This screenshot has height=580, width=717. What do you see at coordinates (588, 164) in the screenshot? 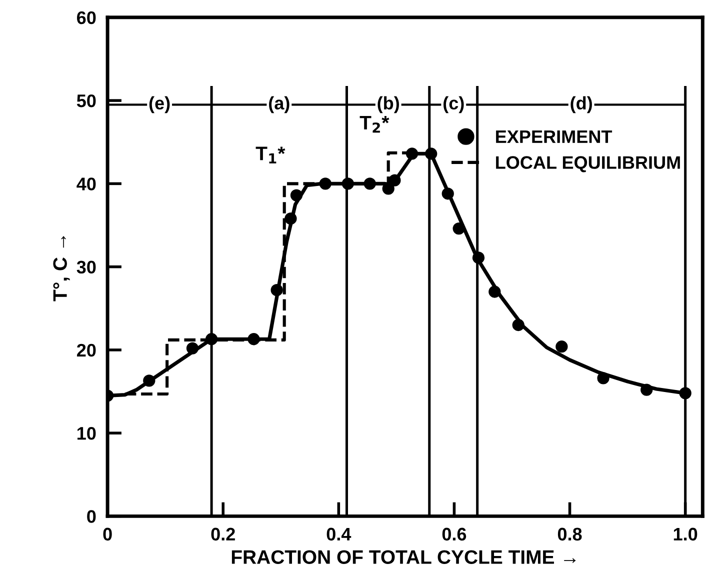
I see `legend-label: LOCAL EQUILIBRIUM` at bounding box center [588, 164].